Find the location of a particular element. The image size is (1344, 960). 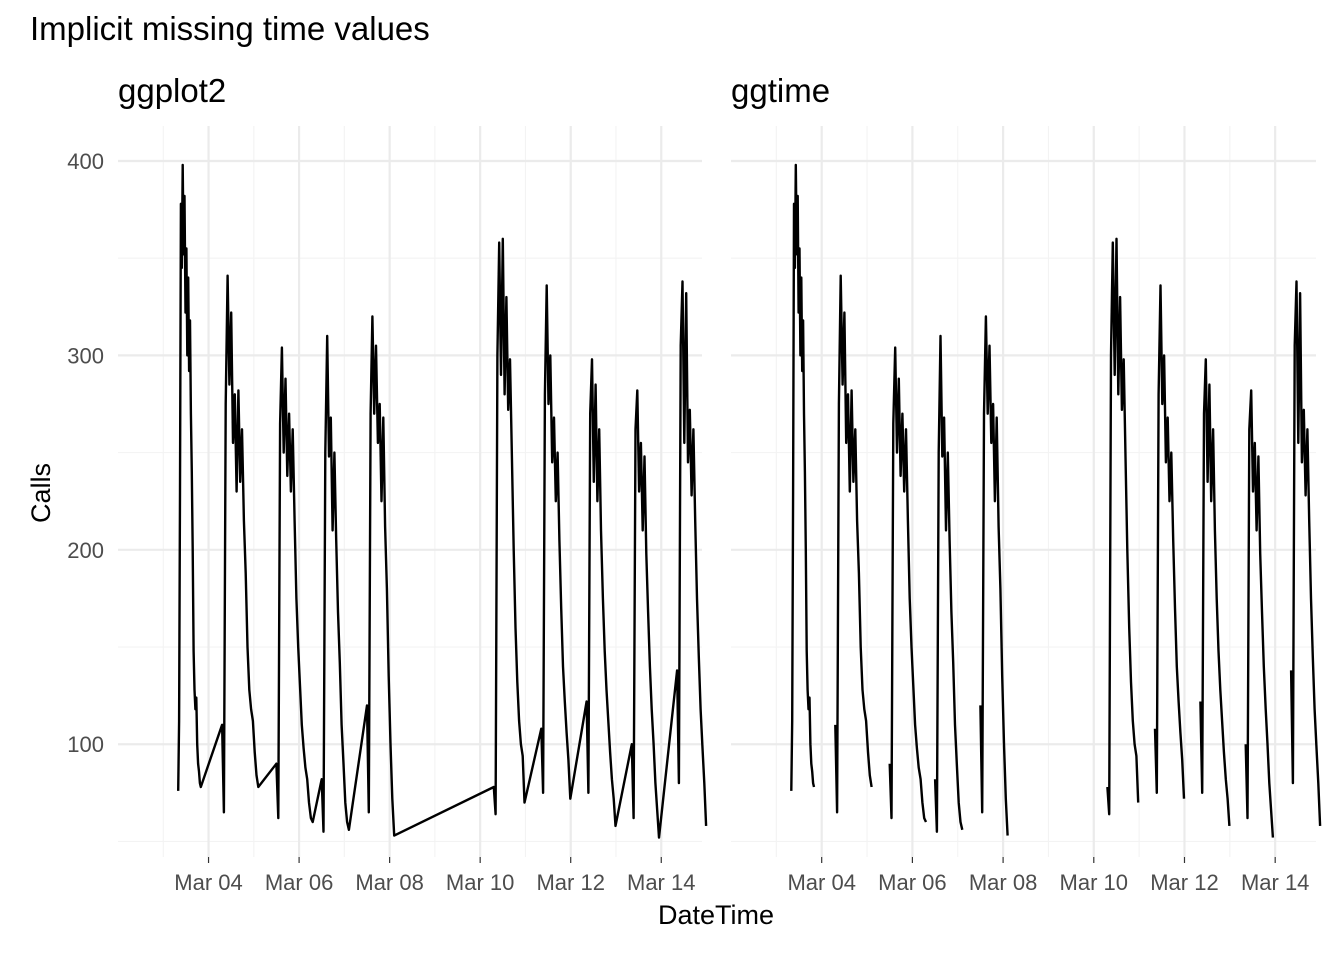

y-tick-label: 200 is located at coordinates (85, 550).